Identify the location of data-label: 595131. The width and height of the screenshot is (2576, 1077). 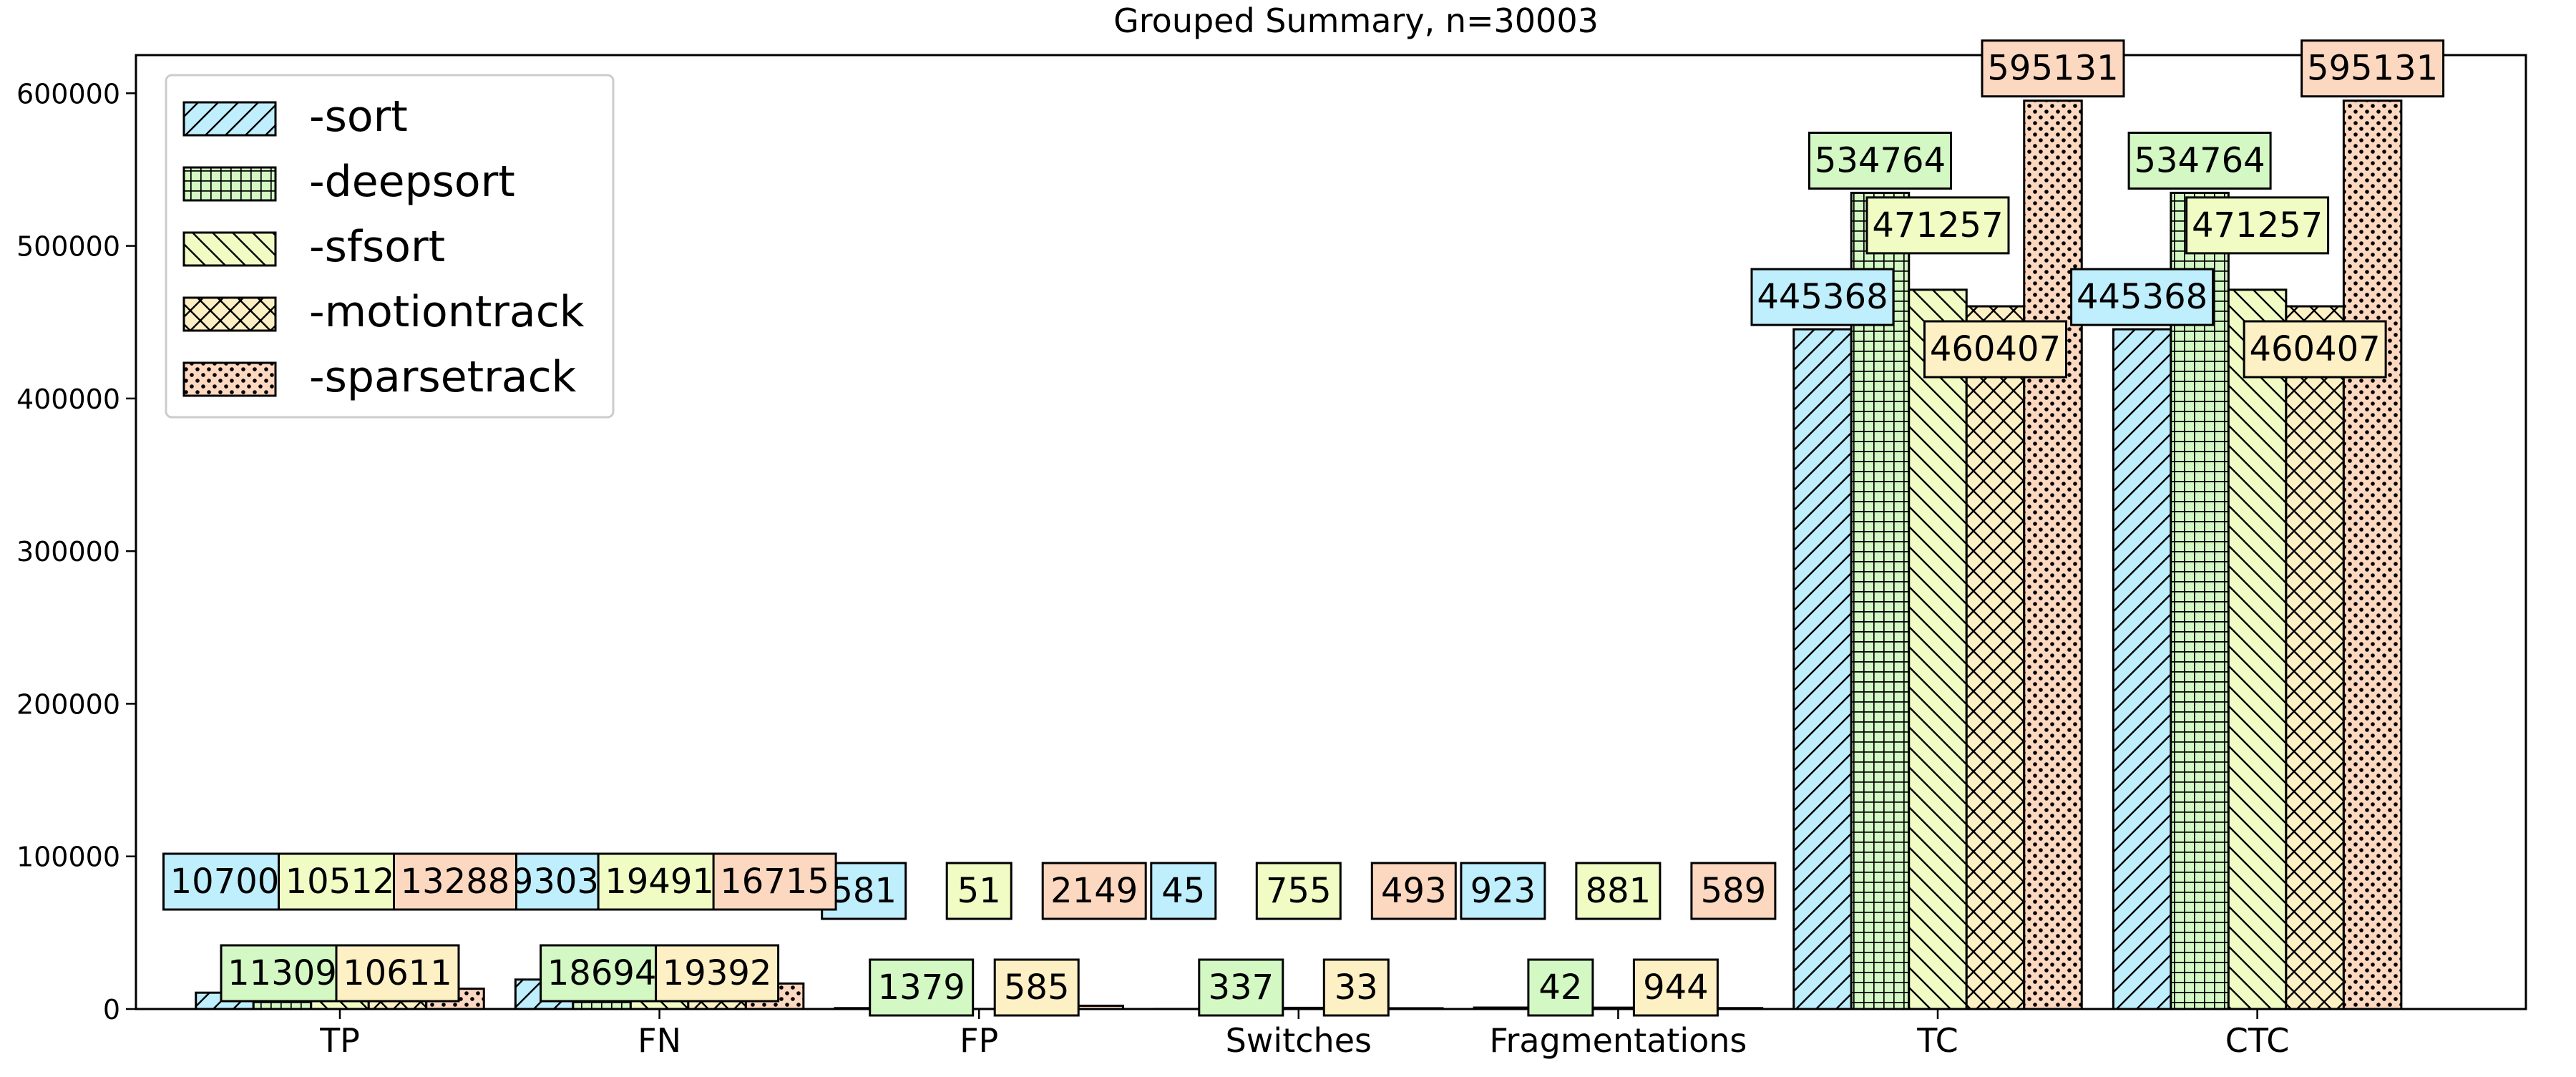
(2373, 69).